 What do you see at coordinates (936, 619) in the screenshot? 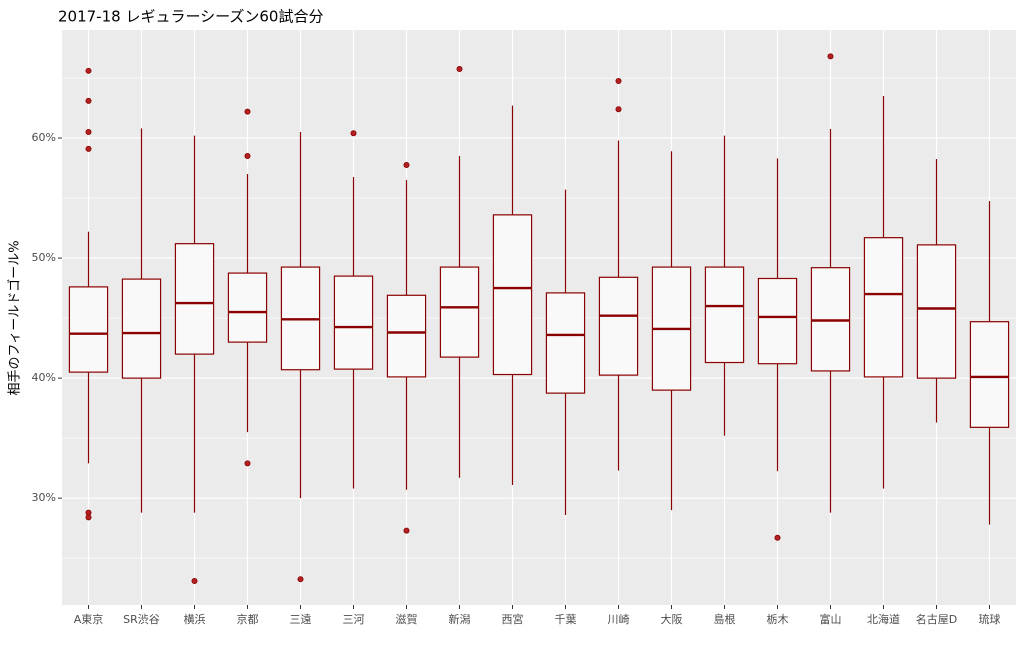
I see `x-tick-label: 名古屋D` at bounding box center [936, 619].